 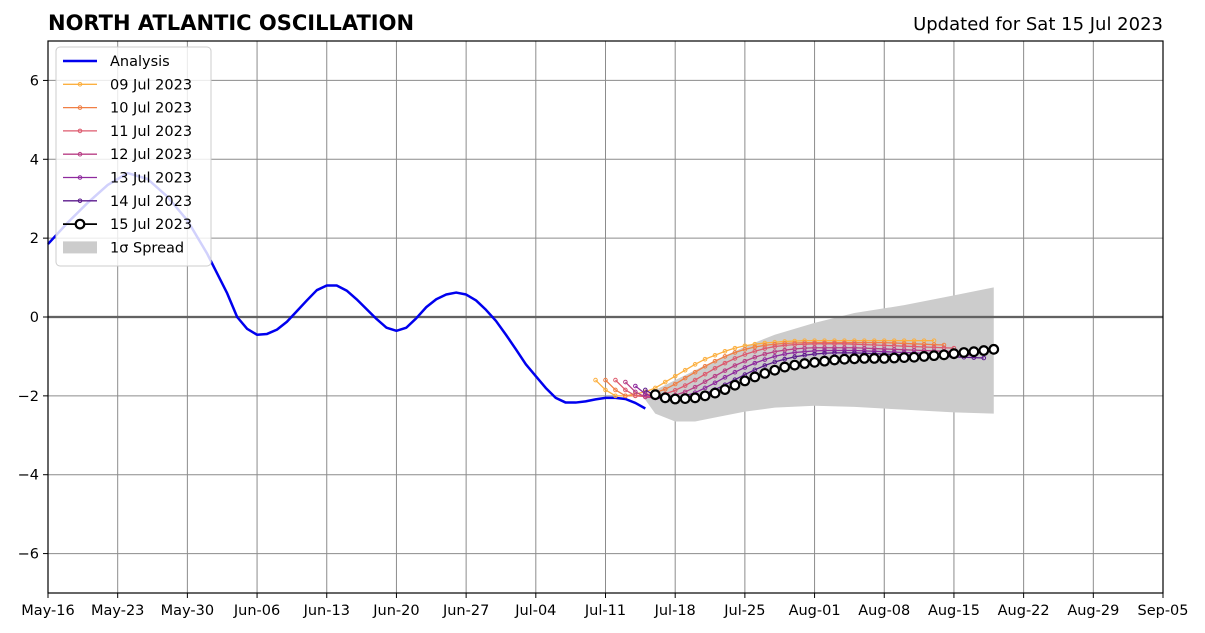 What do you see at coordinates (140, 62) in the screenshot?
I see `legend-label: Analysis` at bounding box center [140, 62].